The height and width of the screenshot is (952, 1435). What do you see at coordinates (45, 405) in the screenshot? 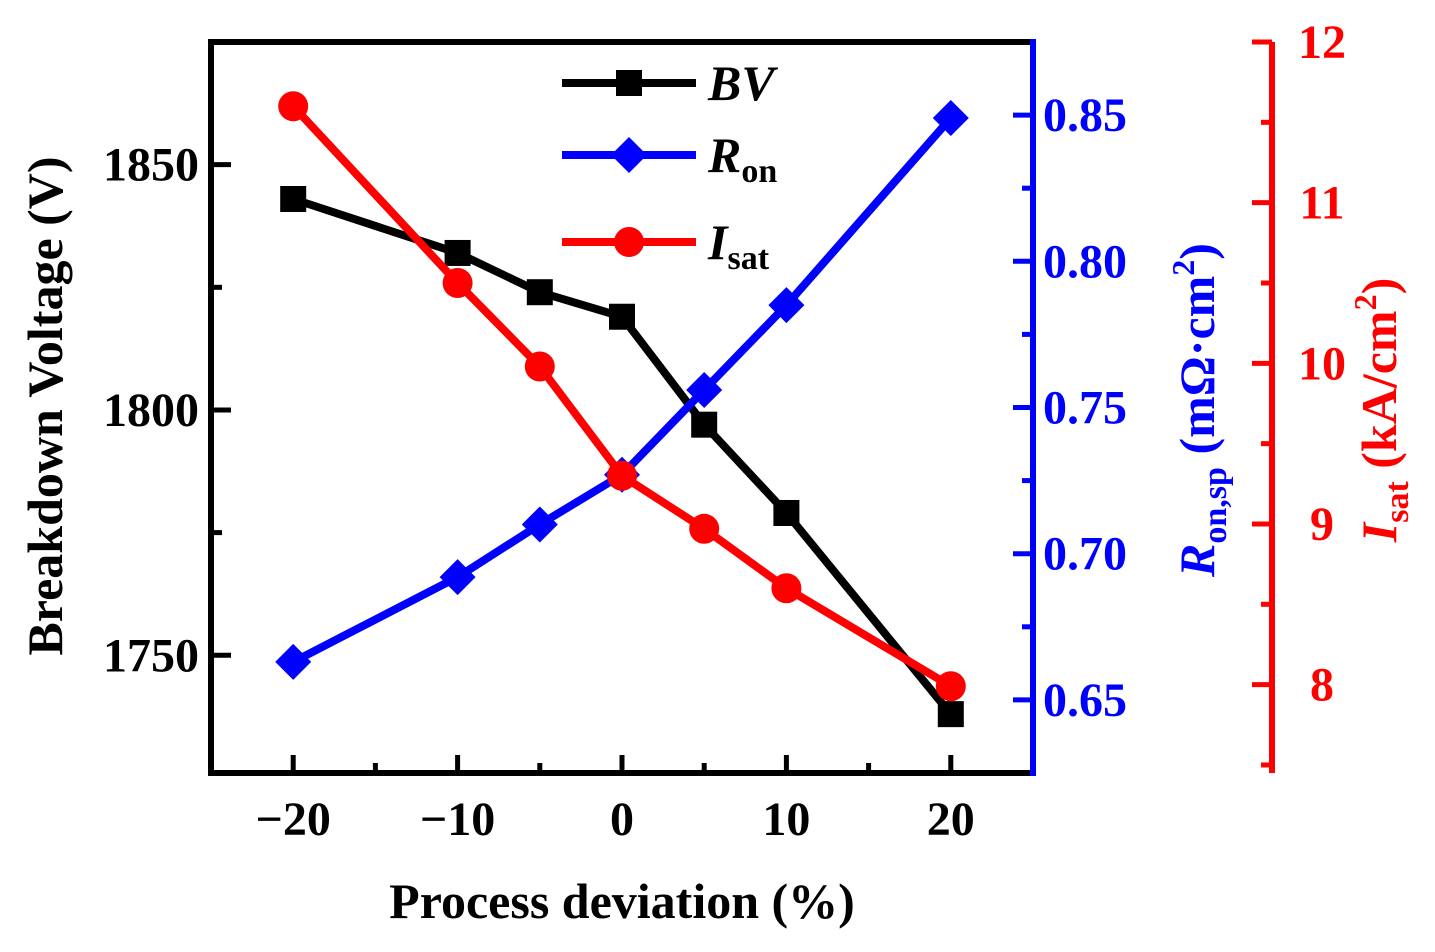
I see `left-y-axis-title: Breakdown Voltage (V)` at bounding box center [45, 405].